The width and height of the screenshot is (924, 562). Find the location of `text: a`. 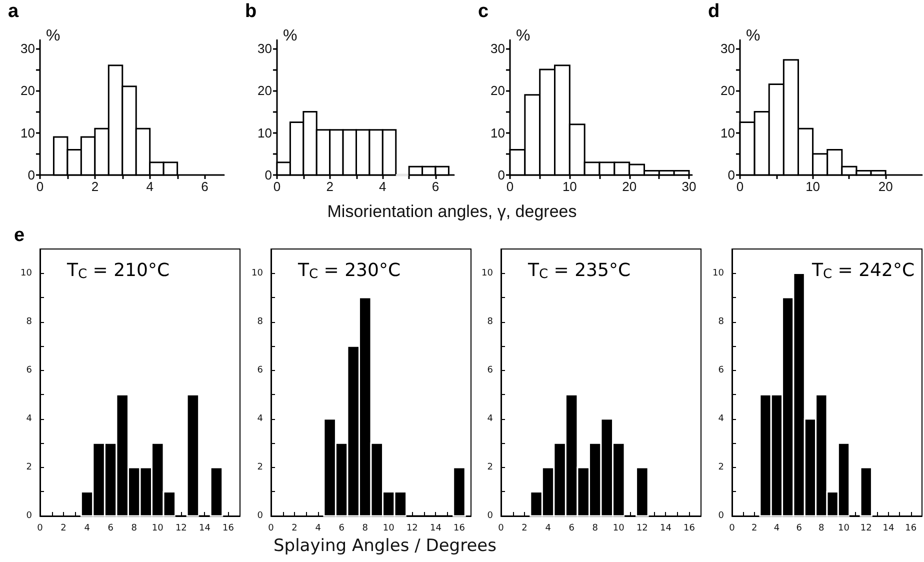

text: a is located at coordinates (13, 11).